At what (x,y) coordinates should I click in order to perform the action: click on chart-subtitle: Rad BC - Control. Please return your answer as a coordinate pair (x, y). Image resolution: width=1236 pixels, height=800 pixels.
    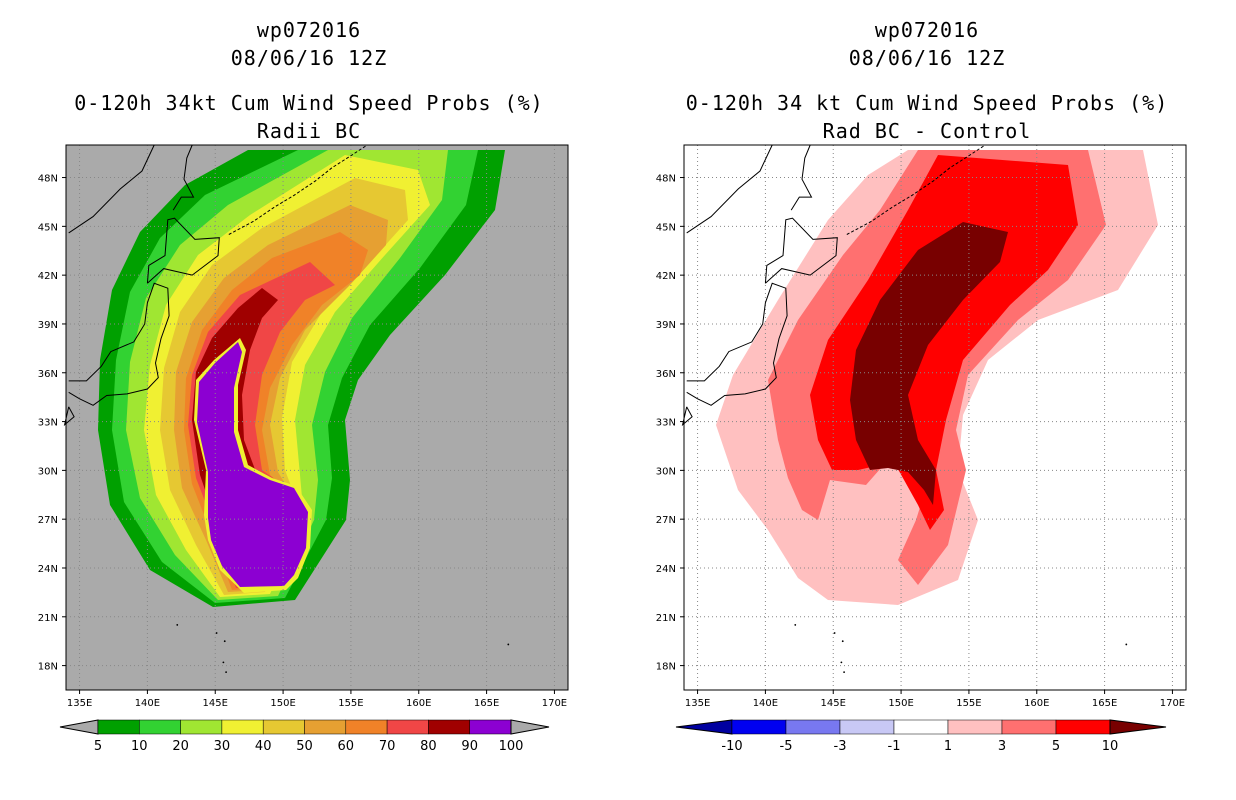
    Looking at the image, I should click on (927, 131).